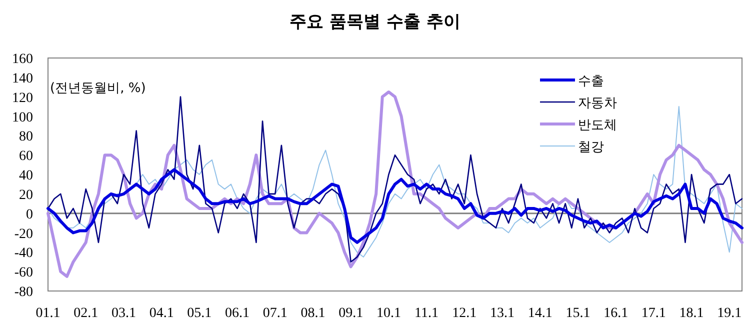 This screenshot has height=330, width=750. I want to click on x-tick-label: 17.1, so click(653, 313).